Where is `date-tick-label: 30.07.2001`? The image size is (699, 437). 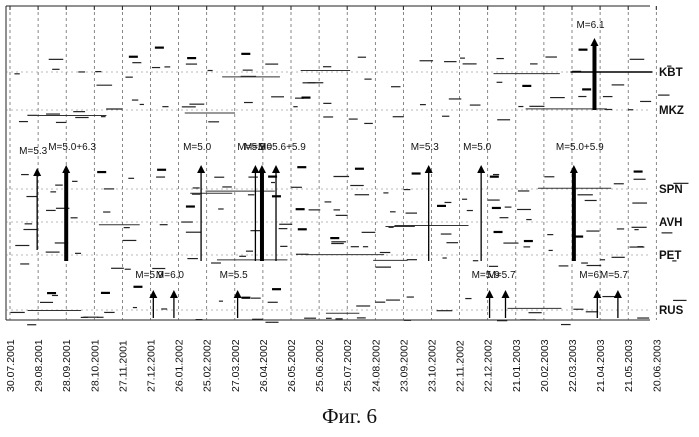
date-tick-label: 30.07.2001 is located at coordinates (11, 365).